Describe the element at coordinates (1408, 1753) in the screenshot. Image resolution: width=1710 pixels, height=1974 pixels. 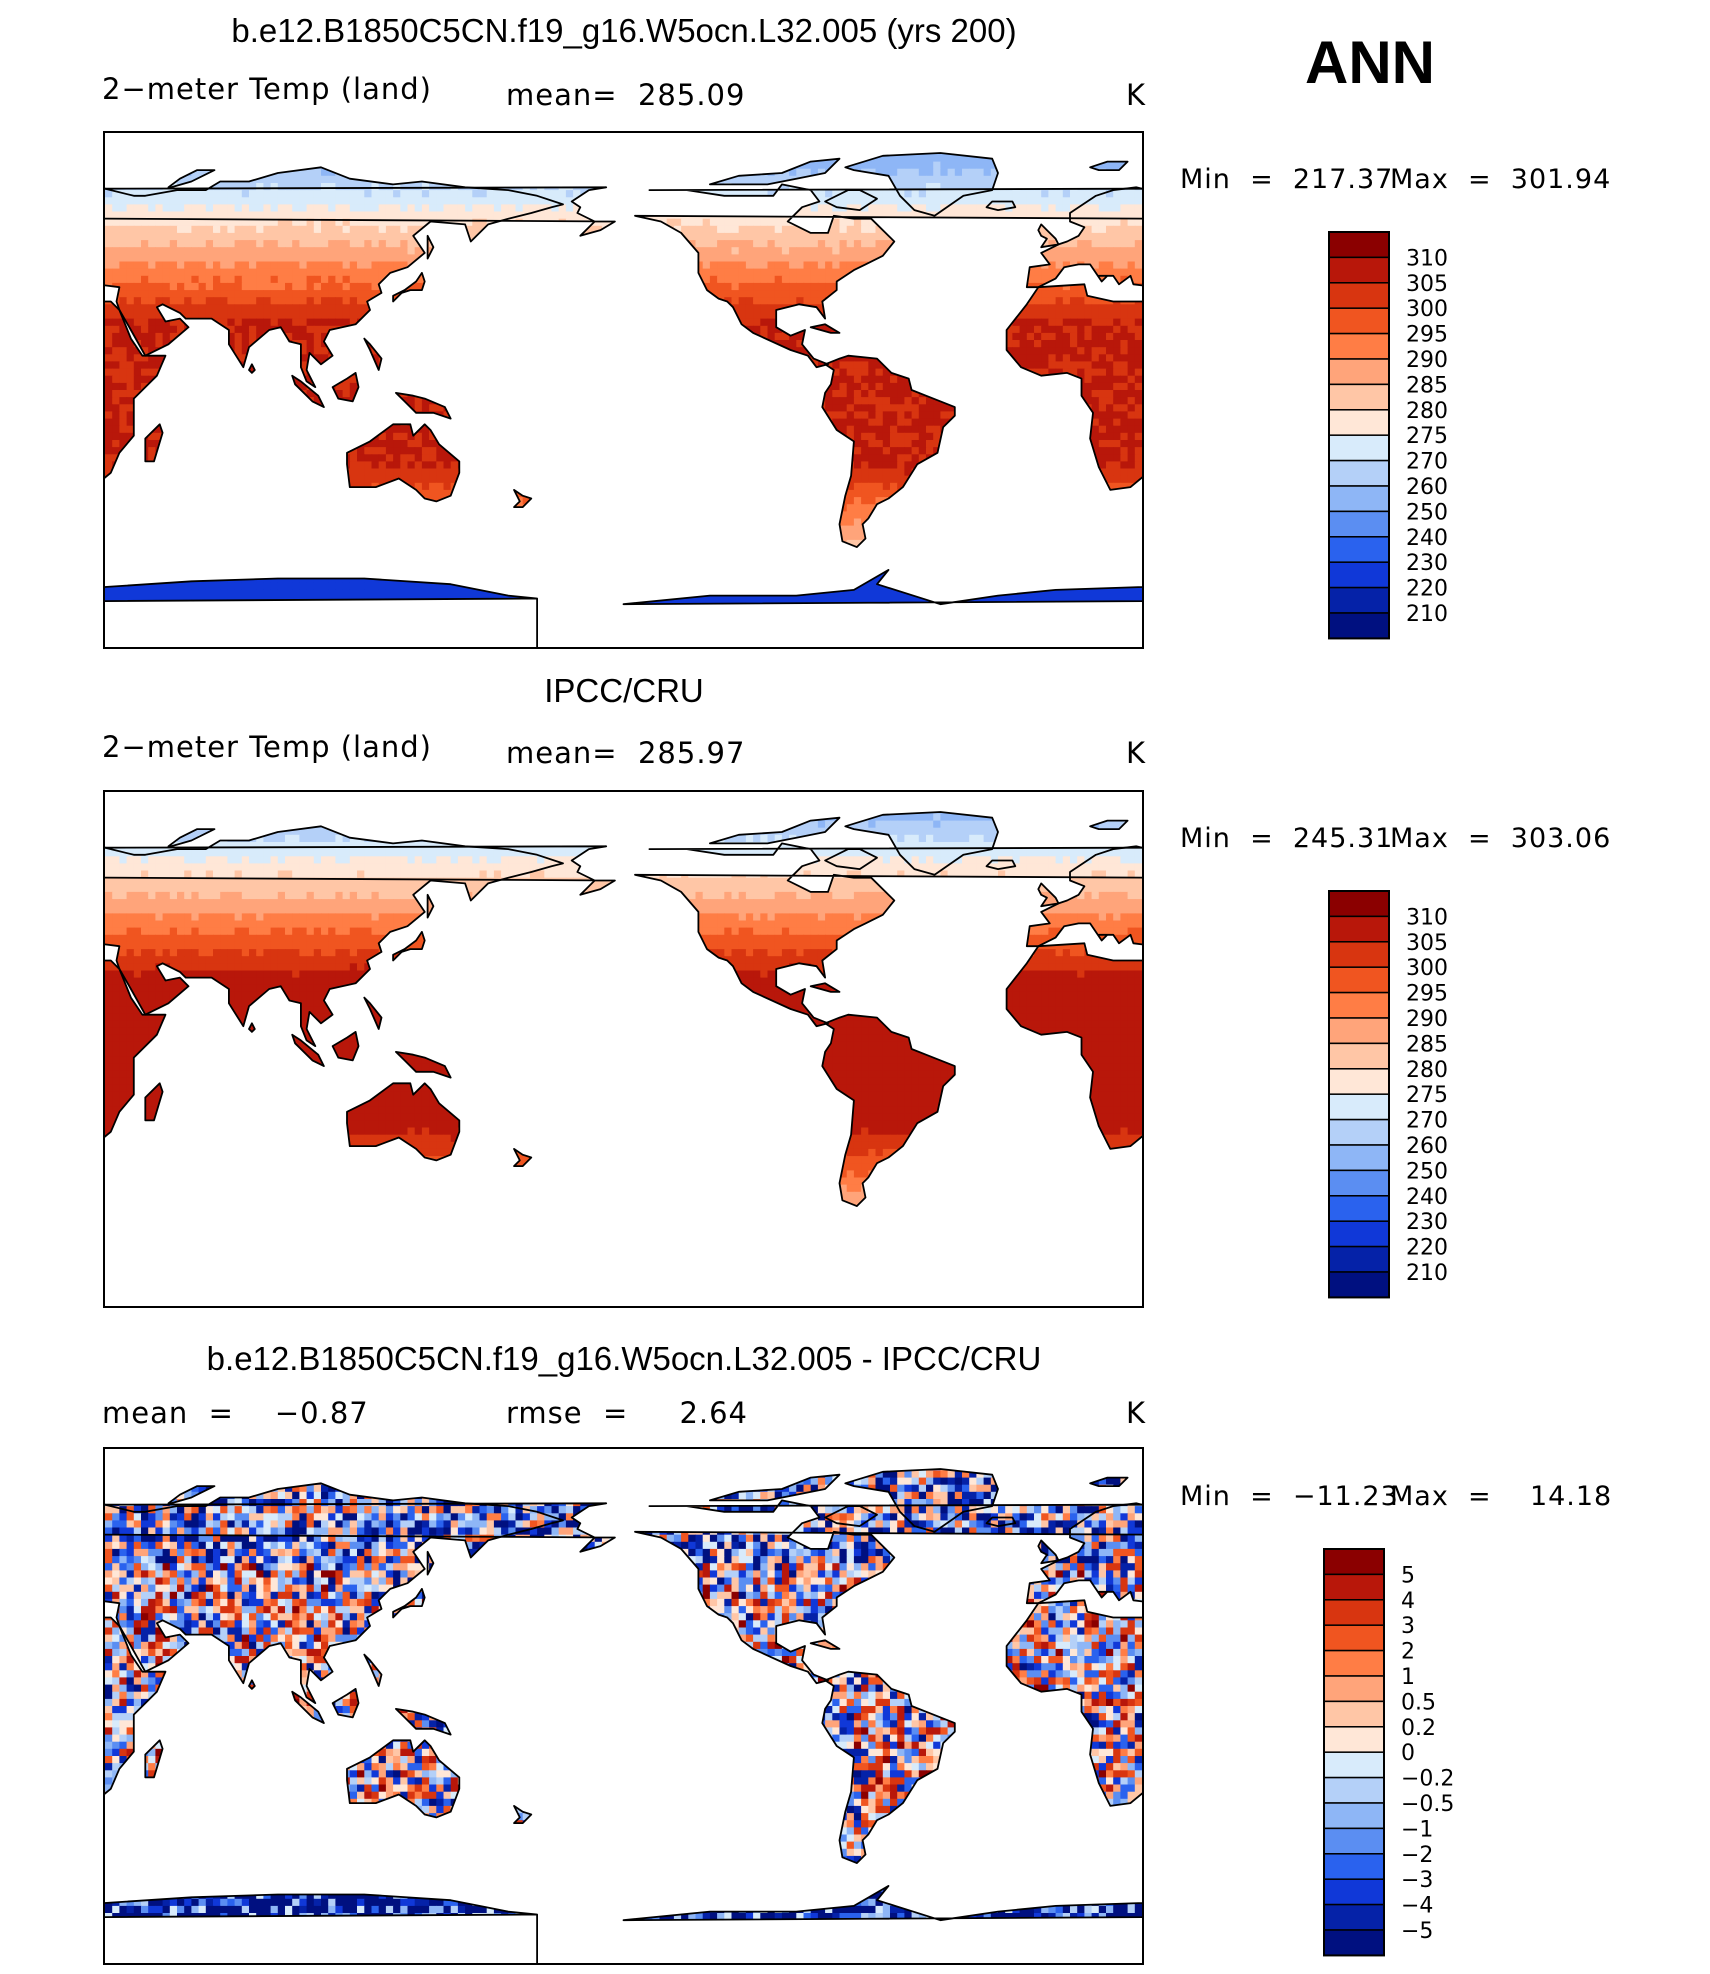
I see `colorbar-tick-label: 0` at that location.